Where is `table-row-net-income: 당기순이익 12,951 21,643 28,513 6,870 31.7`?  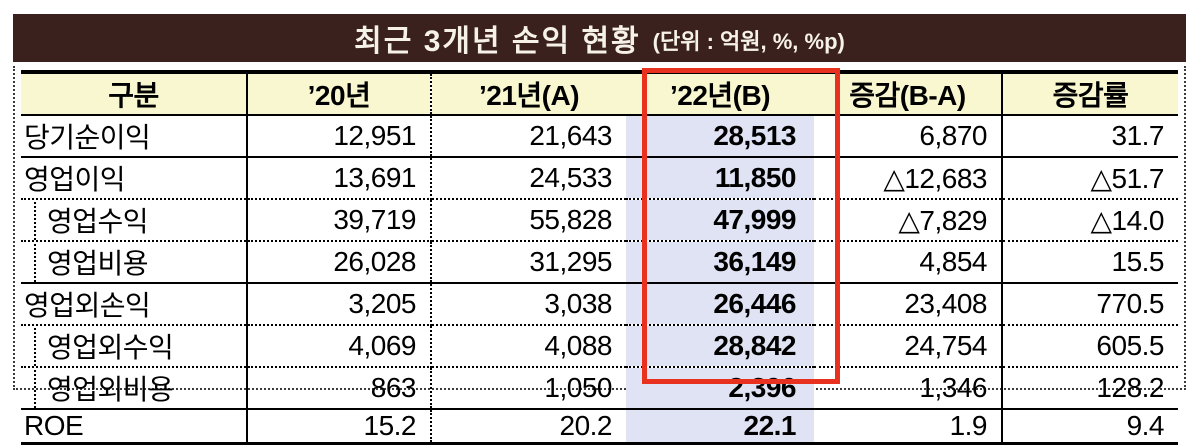
table-row-net-income: 당기순이익 12,951 21,643 28,513 6,870 31.7 is located at coordinates (599, 136).